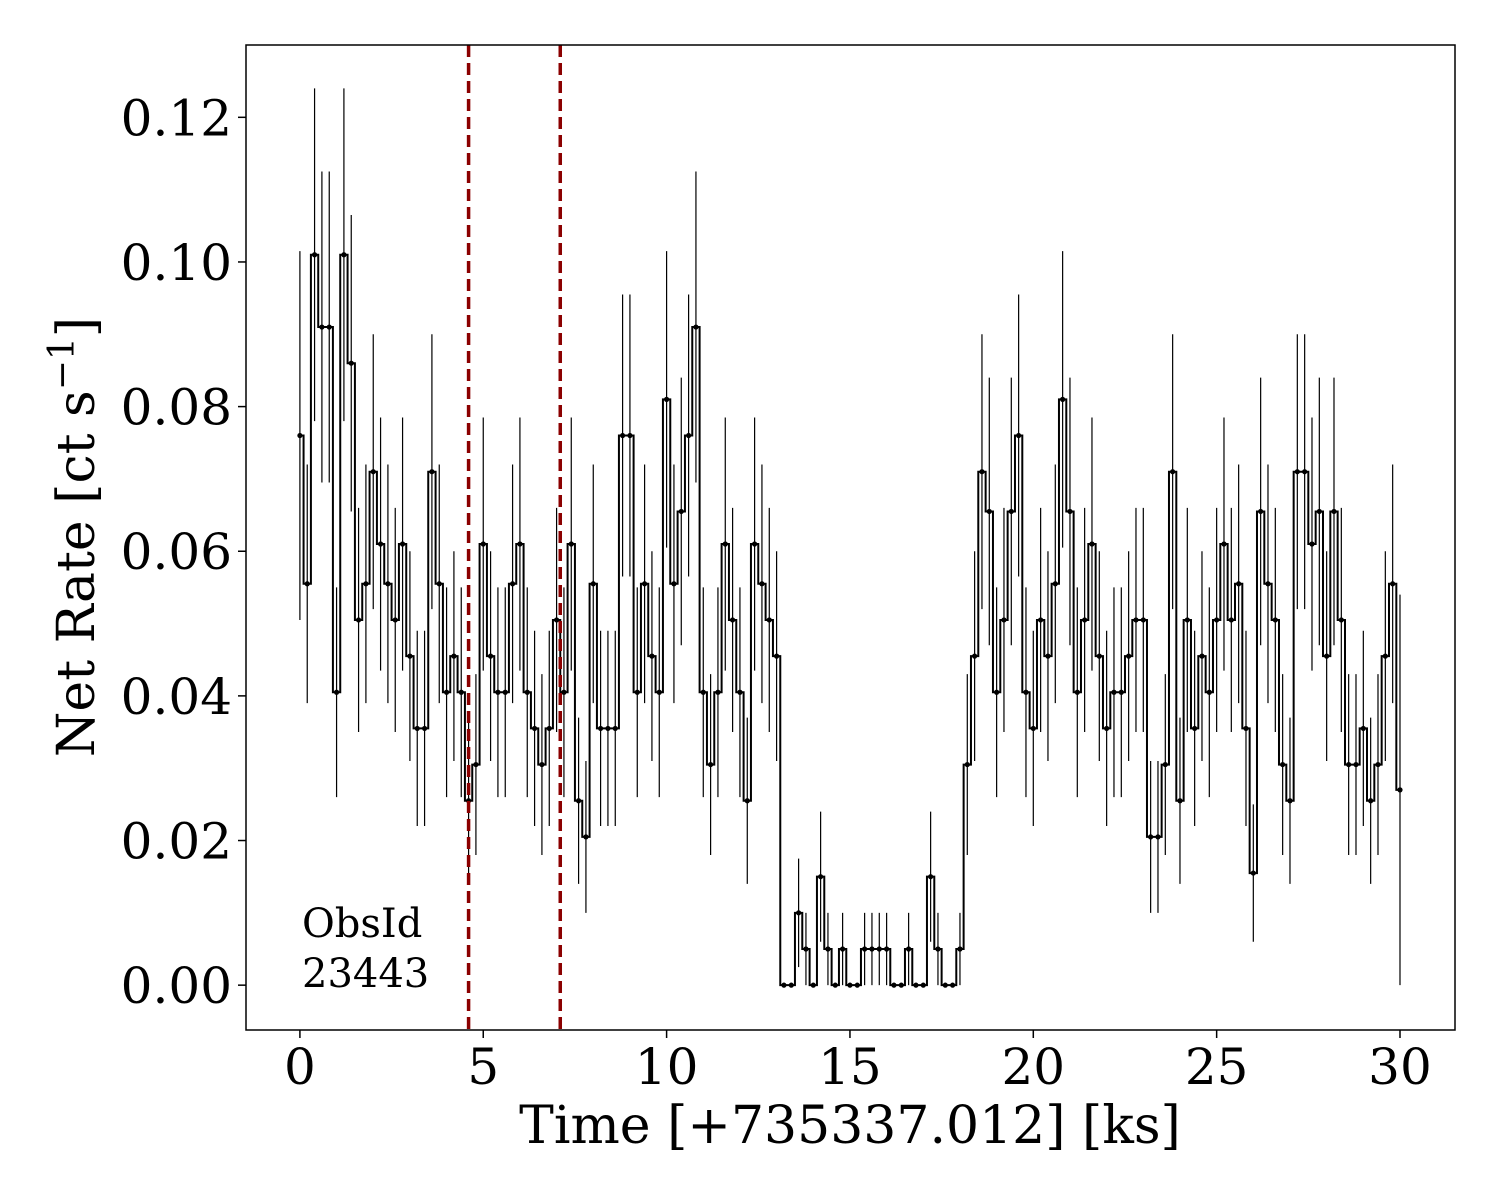 The width and height of the screenshot is (1500, 1200). Describe the element at coordinates (176, 118) in the screenshot. I see `y-tick-label: 0.12` at that location.